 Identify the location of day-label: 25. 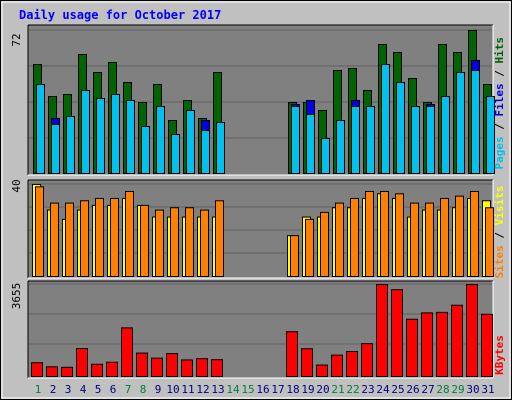
(397, 389).